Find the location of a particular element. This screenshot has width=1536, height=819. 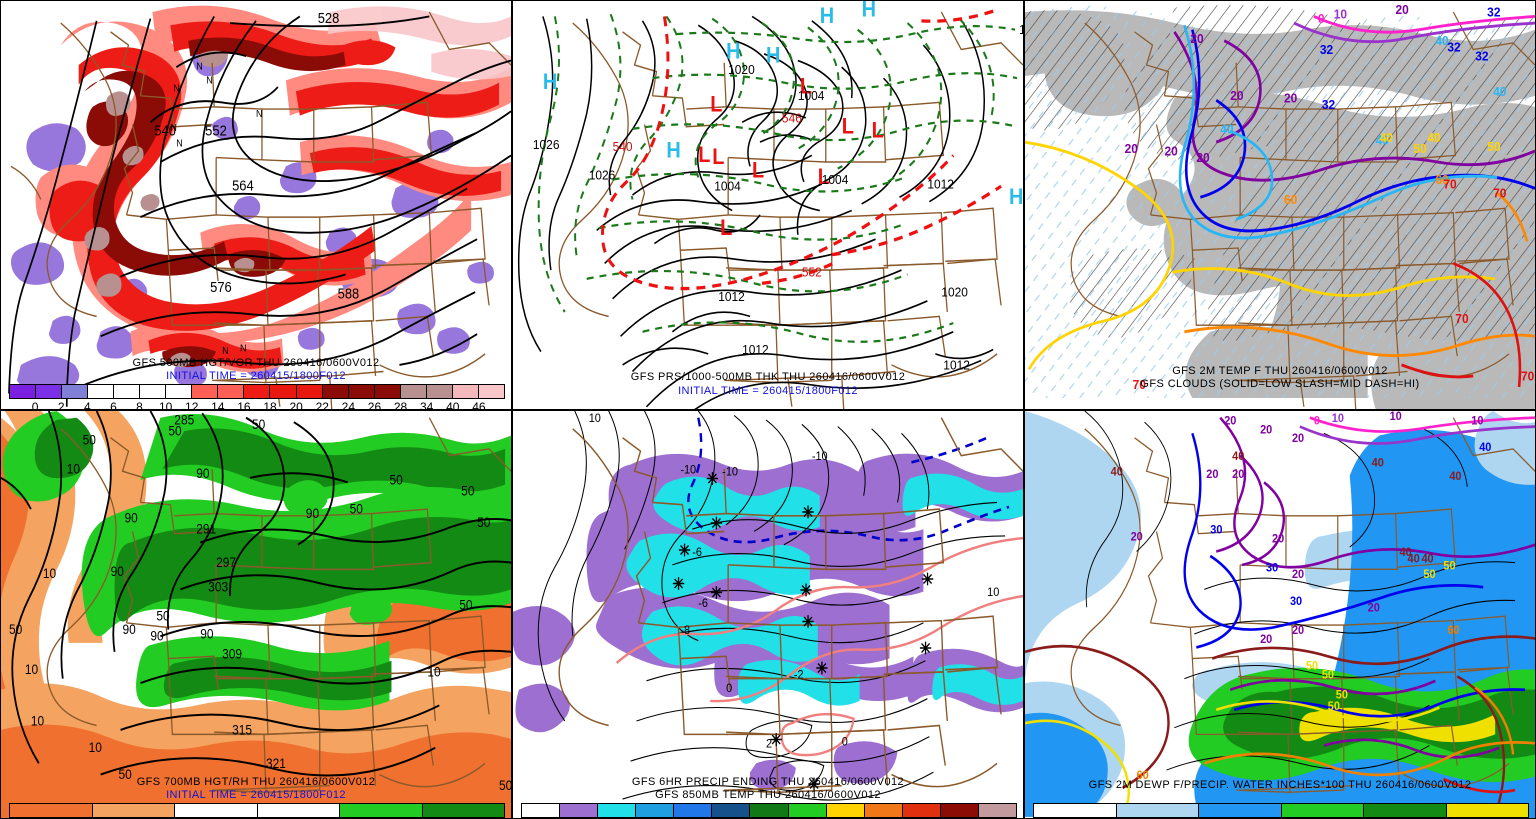

colorbar-swatches-pwat is located at coordinates (1281, 810).